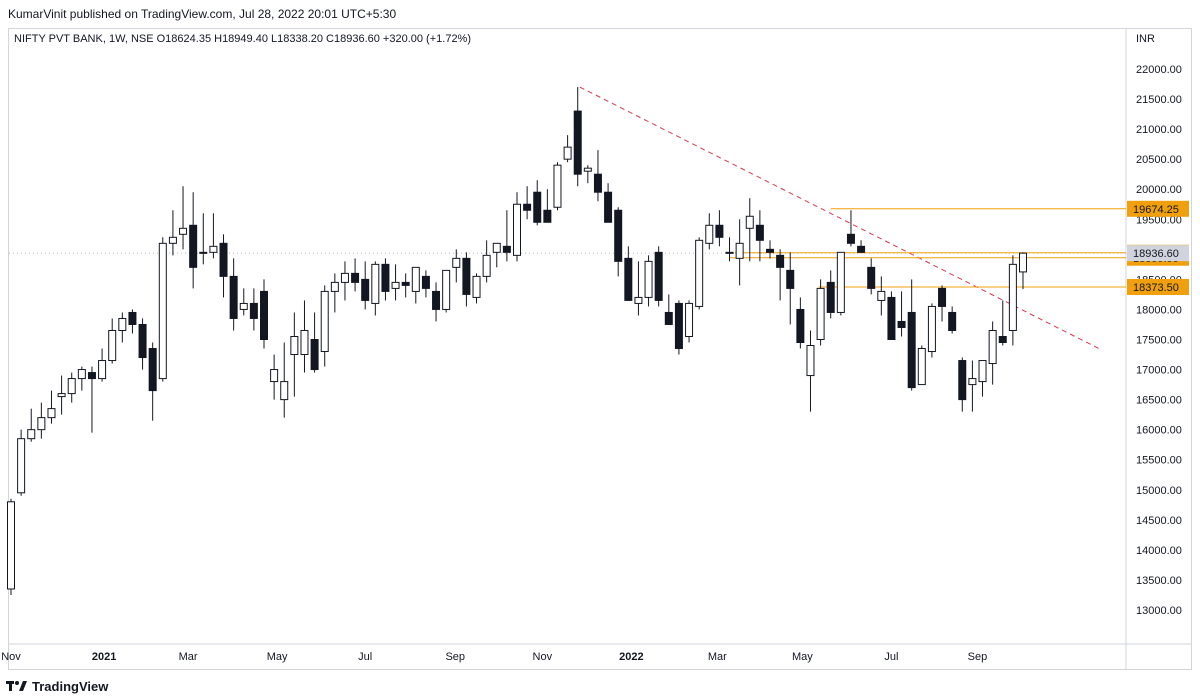  What do you see at coordinates (1145, 39) in the screenshot?
I see `currency-label: INR` at bounding box center [1145, 39].